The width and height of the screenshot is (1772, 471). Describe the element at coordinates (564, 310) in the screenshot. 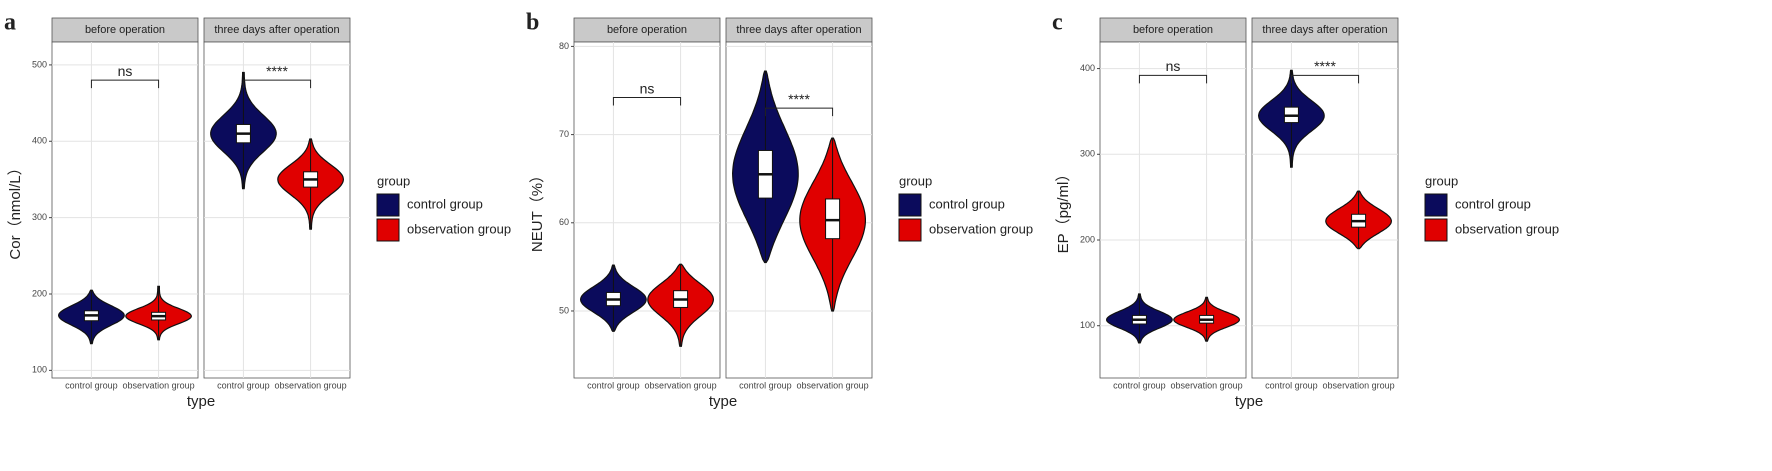

I see `y-tick-label: 50` at that location.